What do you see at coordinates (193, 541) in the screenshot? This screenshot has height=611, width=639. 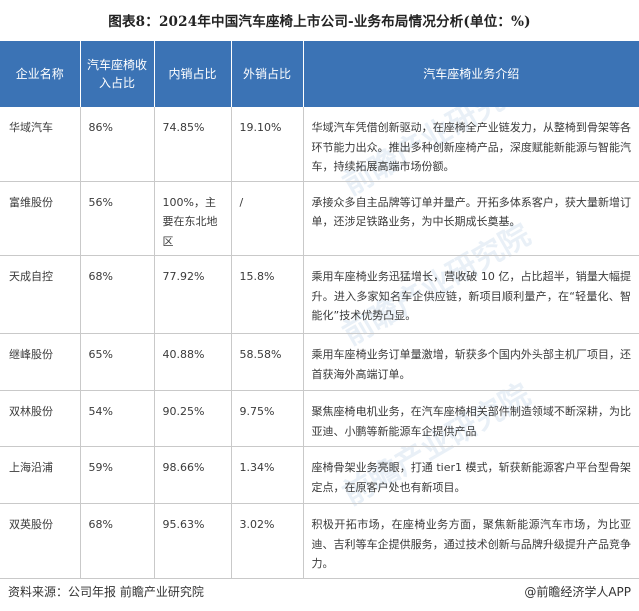 I see `domestic-share: 95.63%` at bounding box center [193, 541].